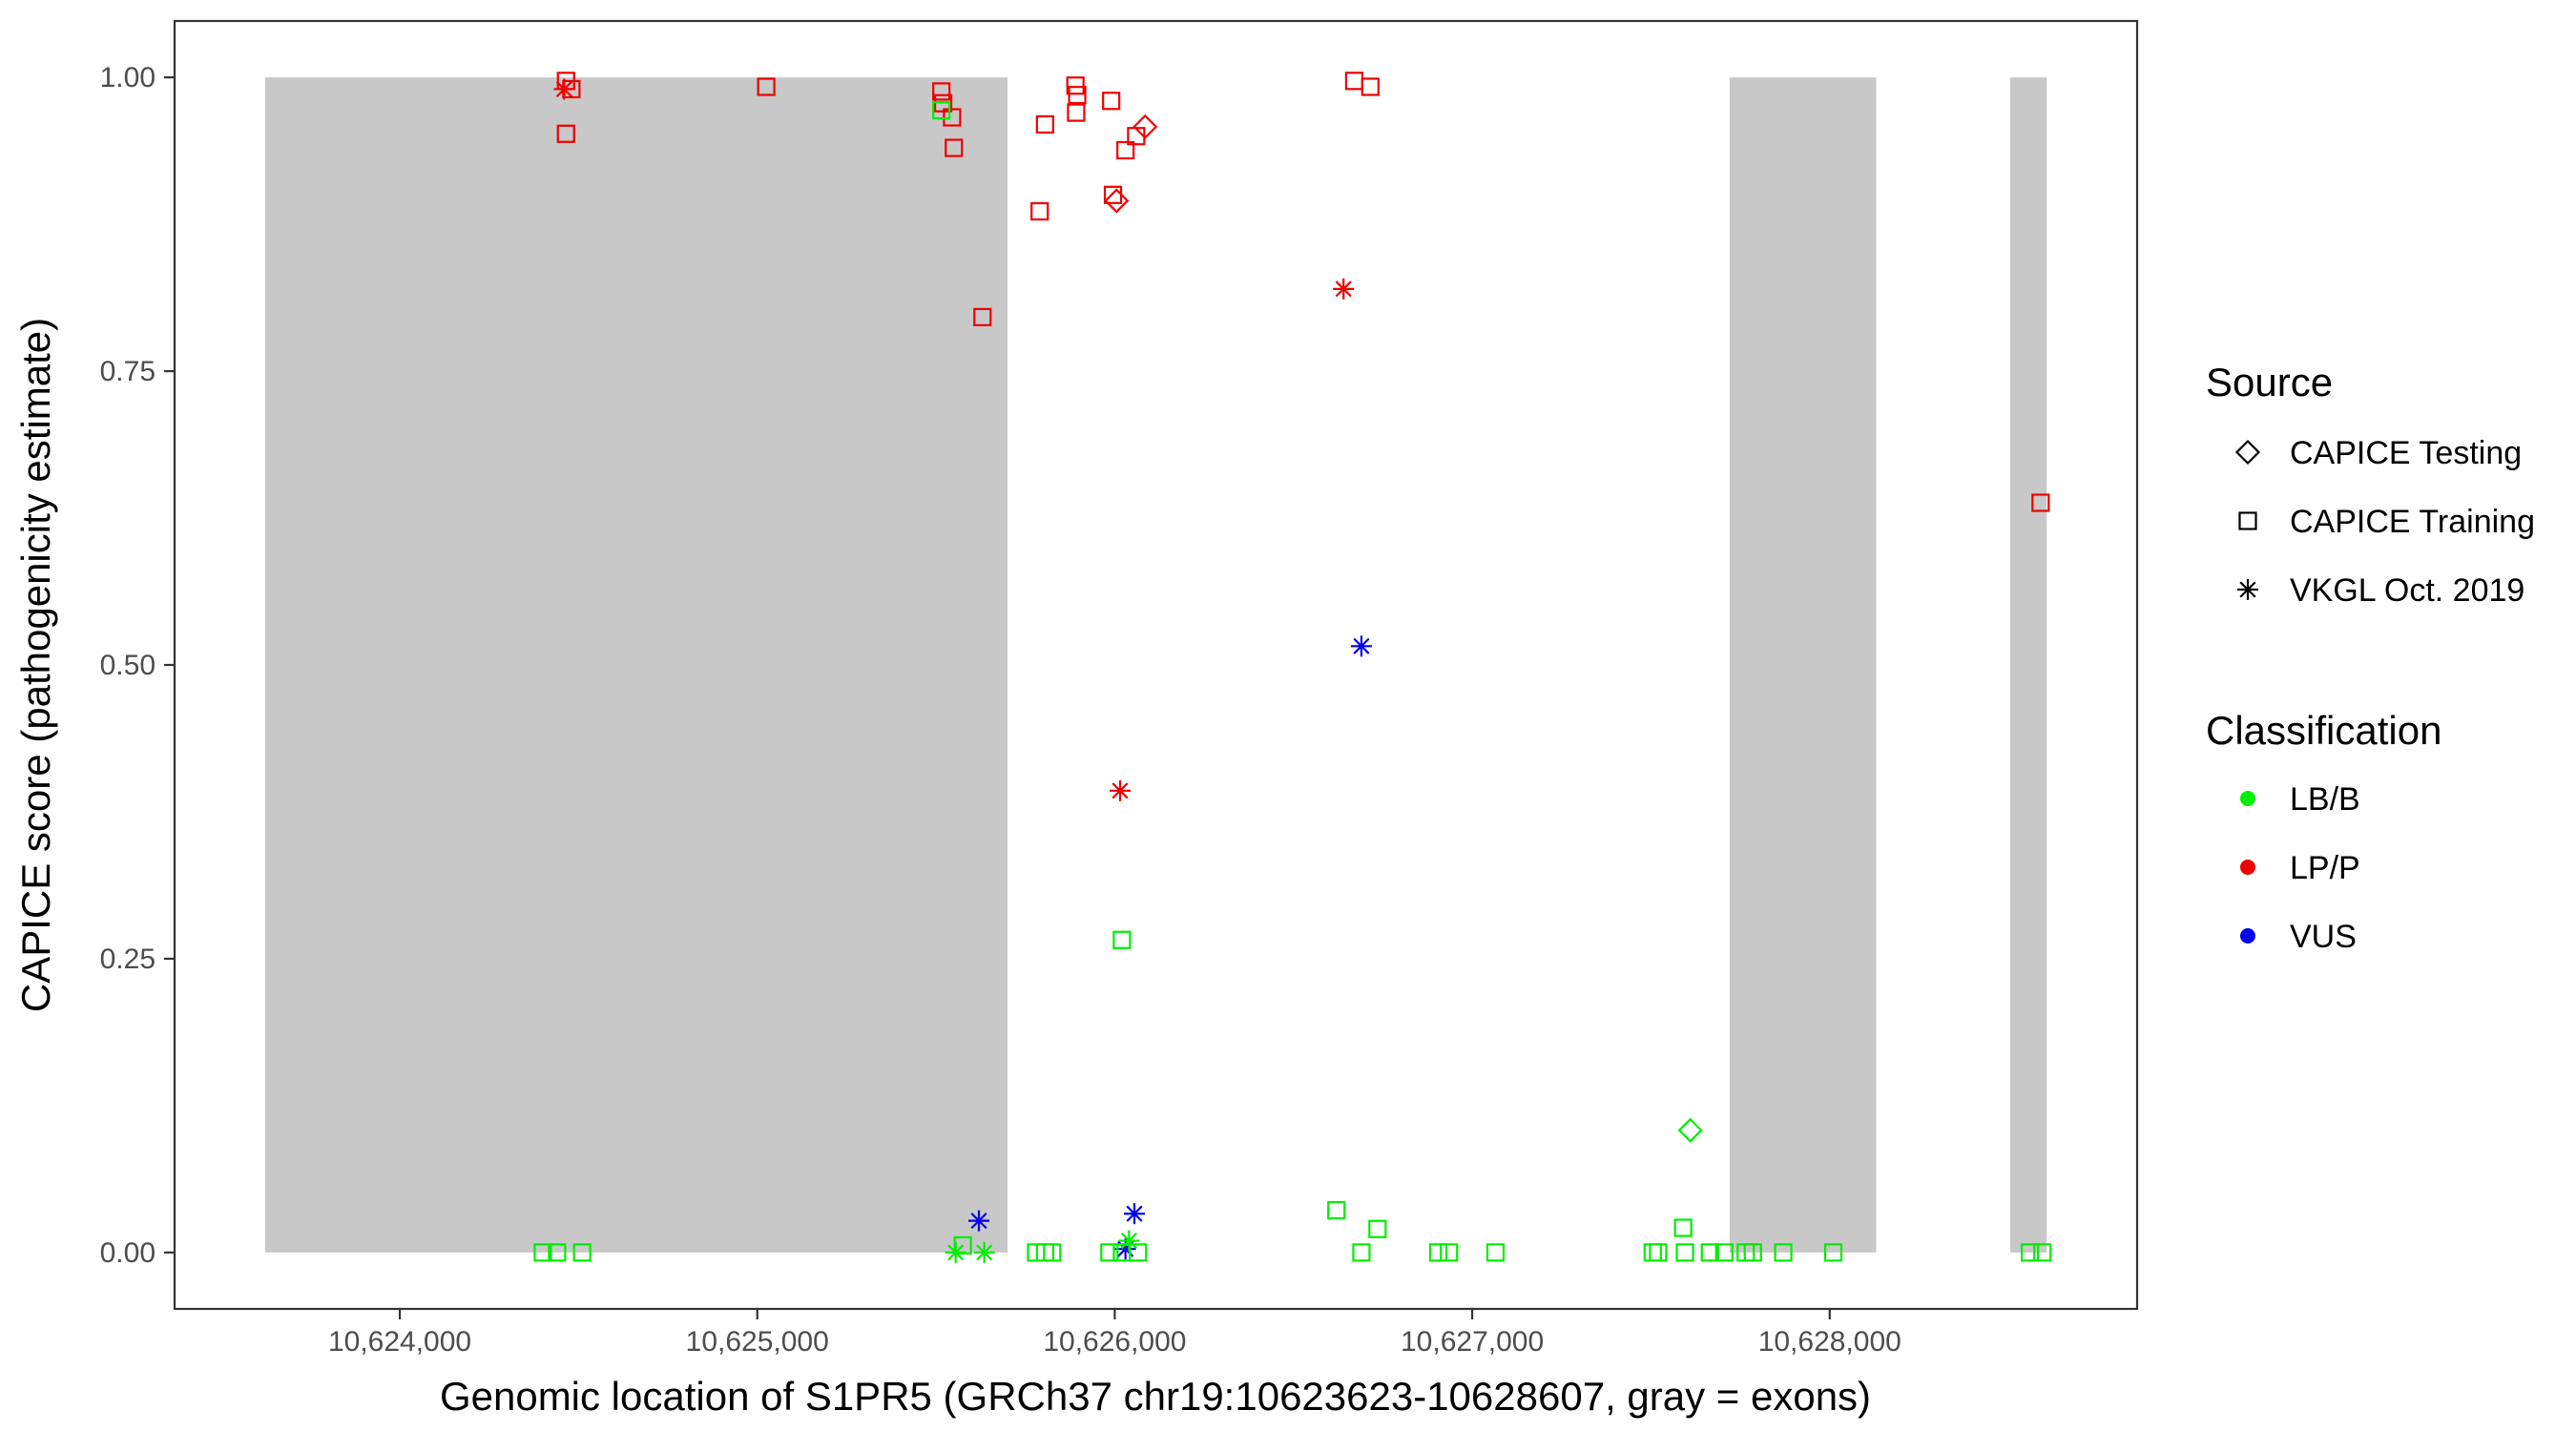 The width and height of the screenshot is (2576, 1431). What do you see at coordinates (757, 1342) in the screenshot?
I see `x-tick-label: 10,625,000` at bounding box center [757, 1342].